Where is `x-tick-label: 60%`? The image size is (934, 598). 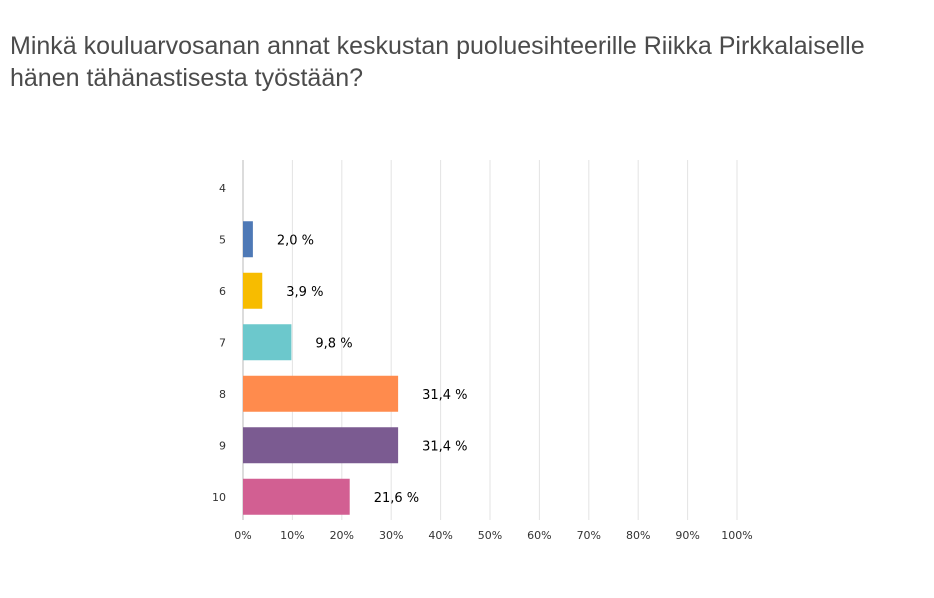
x-tick-label: 60% is located at coordinates (539, 535).